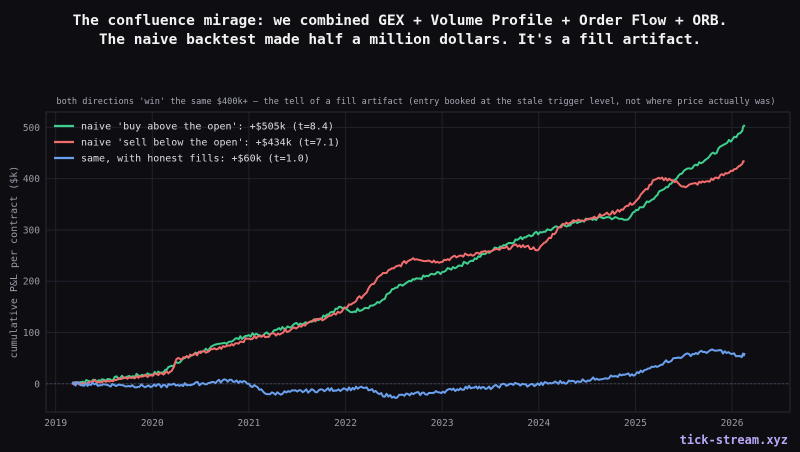 The image size is (800, 452). Describe the element at coordinates (733, 440) in the screenshot. I see `brand-watermark: tick-stream.xyz` at that location.